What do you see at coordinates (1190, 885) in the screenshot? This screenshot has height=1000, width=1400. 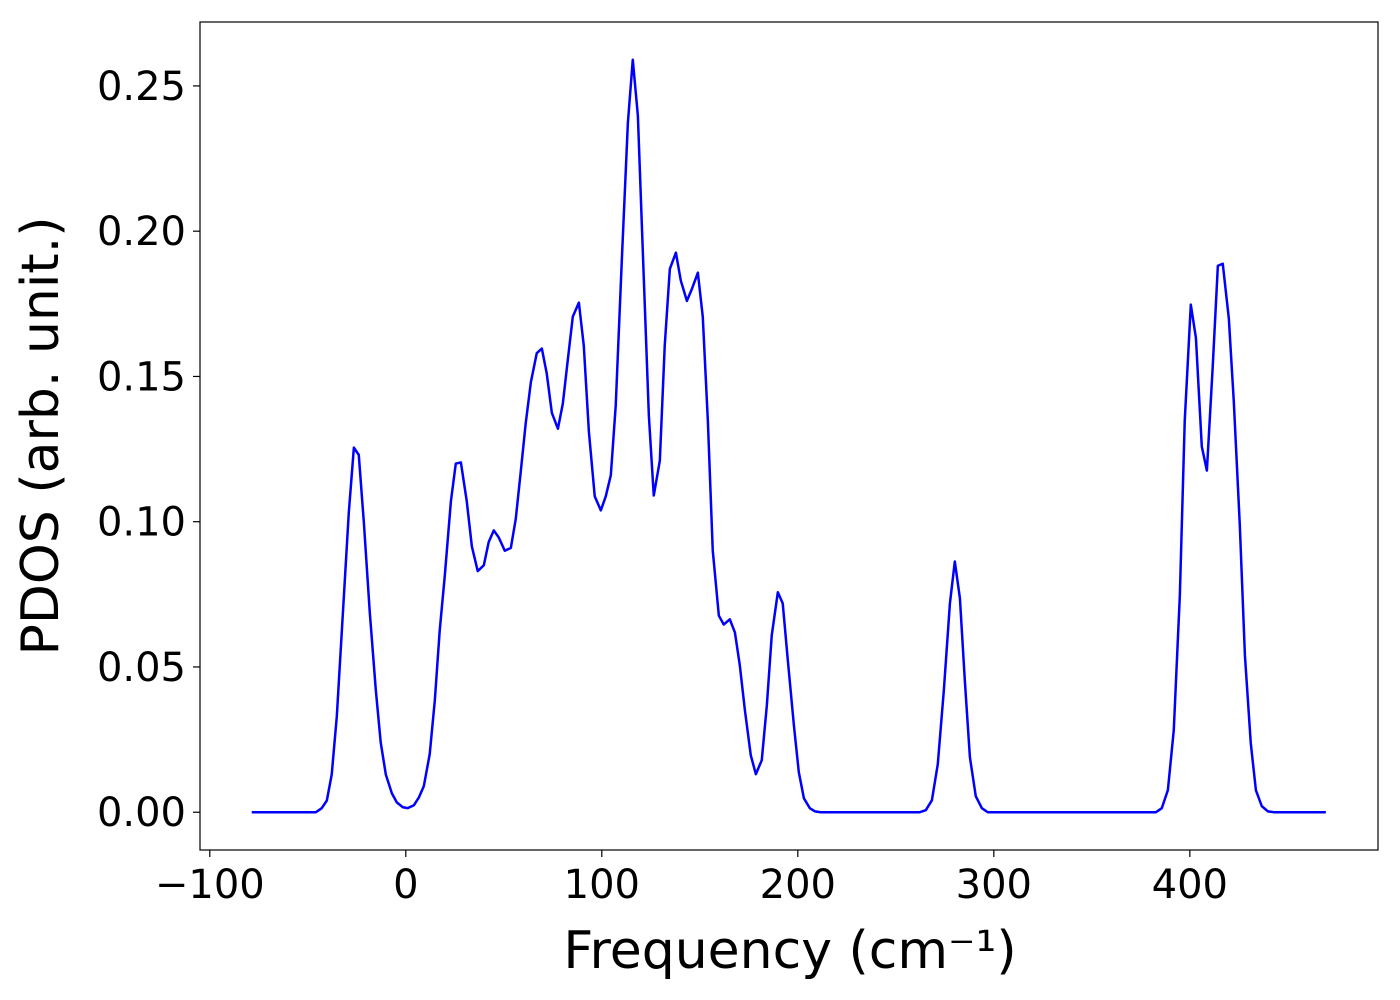 I see `x-tick-label: 400` at bounding box center [1190, 885].